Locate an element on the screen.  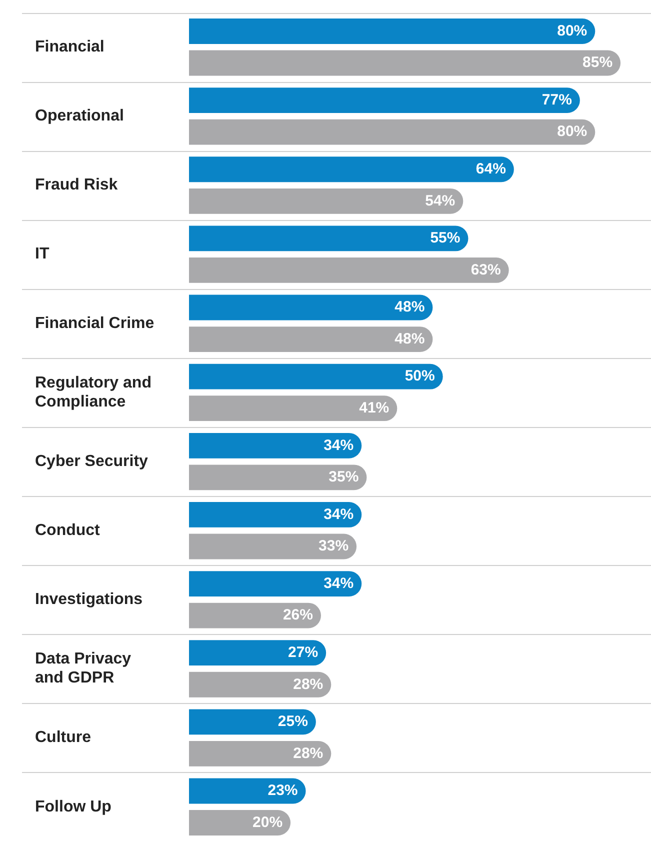
data-label: 55% is located at coordinates (445, 238).